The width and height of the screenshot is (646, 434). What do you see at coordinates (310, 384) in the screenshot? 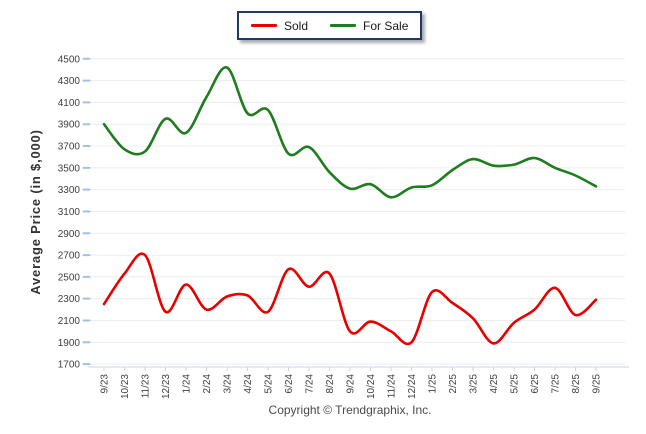
I see `svg-text: 7/24` at bounding box center [310, 384].